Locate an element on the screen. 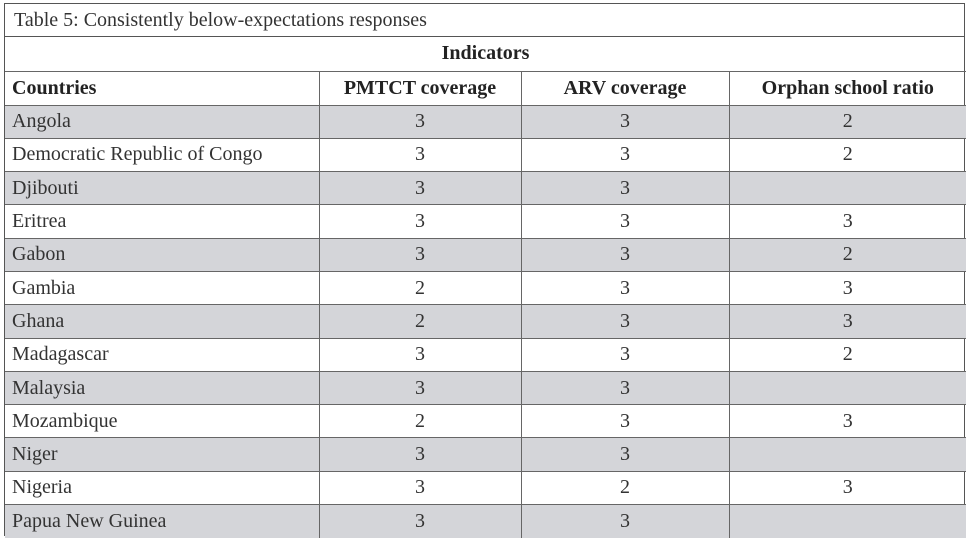 The image size is (969, 540). table-row: Mozambique 2 3 3 is located at coordinates (486, 421).